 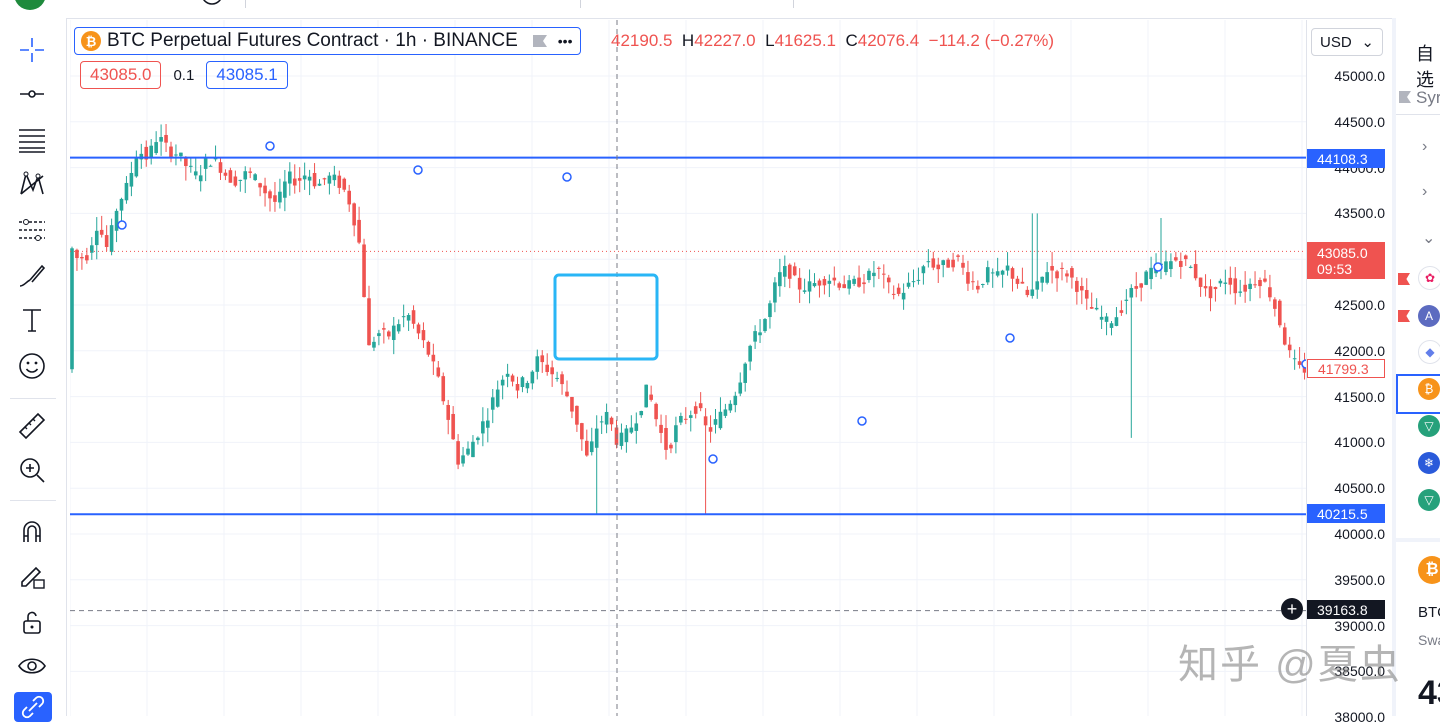 What do you see at coordinates (1428, 97) in the screenshot?
I see `symbol-column-header: Syr` at bounding box center [1428, 97].